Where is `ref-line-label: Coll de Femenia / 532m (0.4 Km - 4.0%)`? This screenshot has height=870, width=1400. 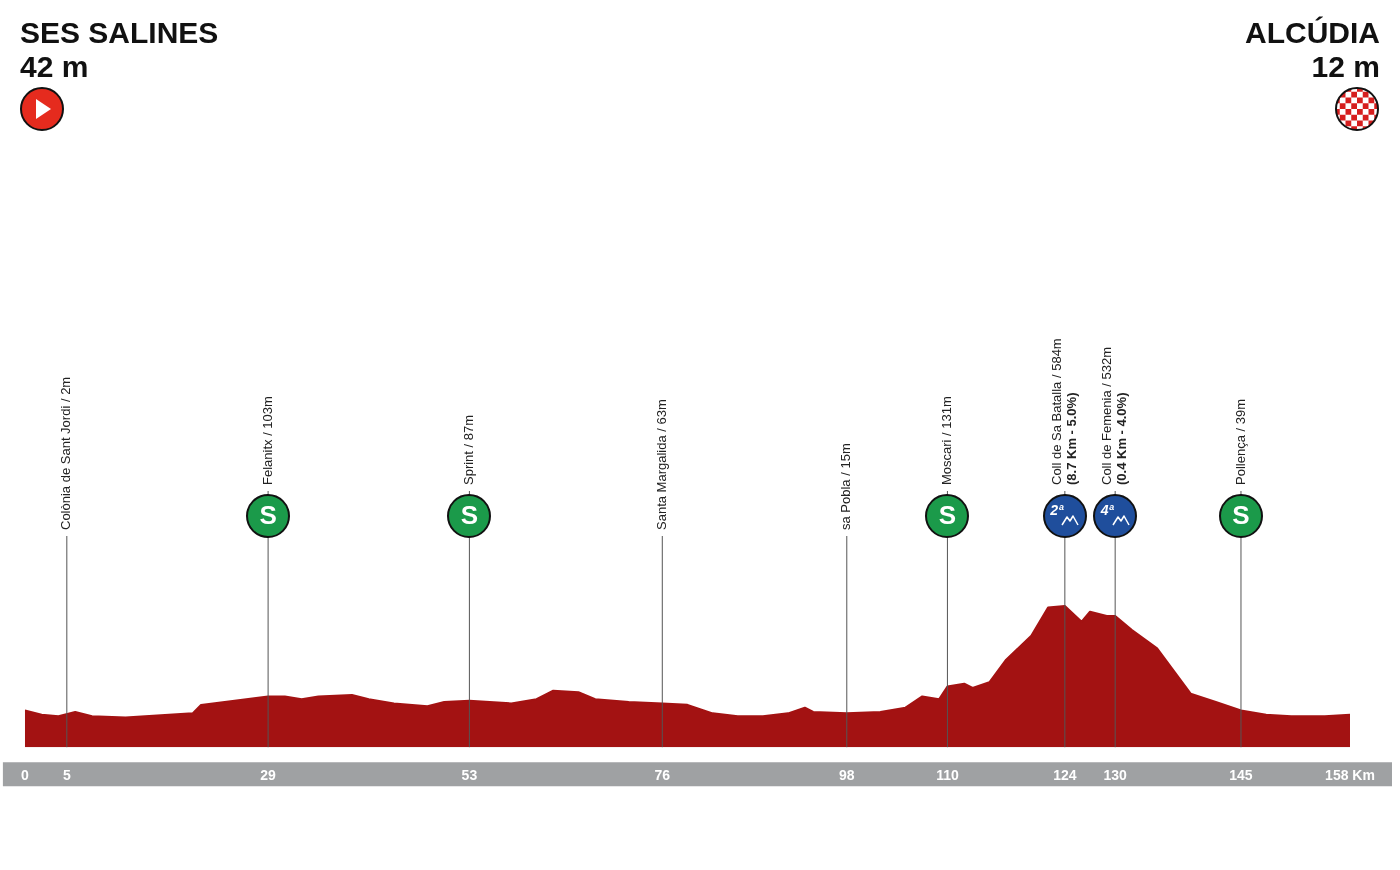 ref-line-label: Coll de Femenia / 532m (0.4 Km - 4.0%) is located at coordinates (1114, 415).